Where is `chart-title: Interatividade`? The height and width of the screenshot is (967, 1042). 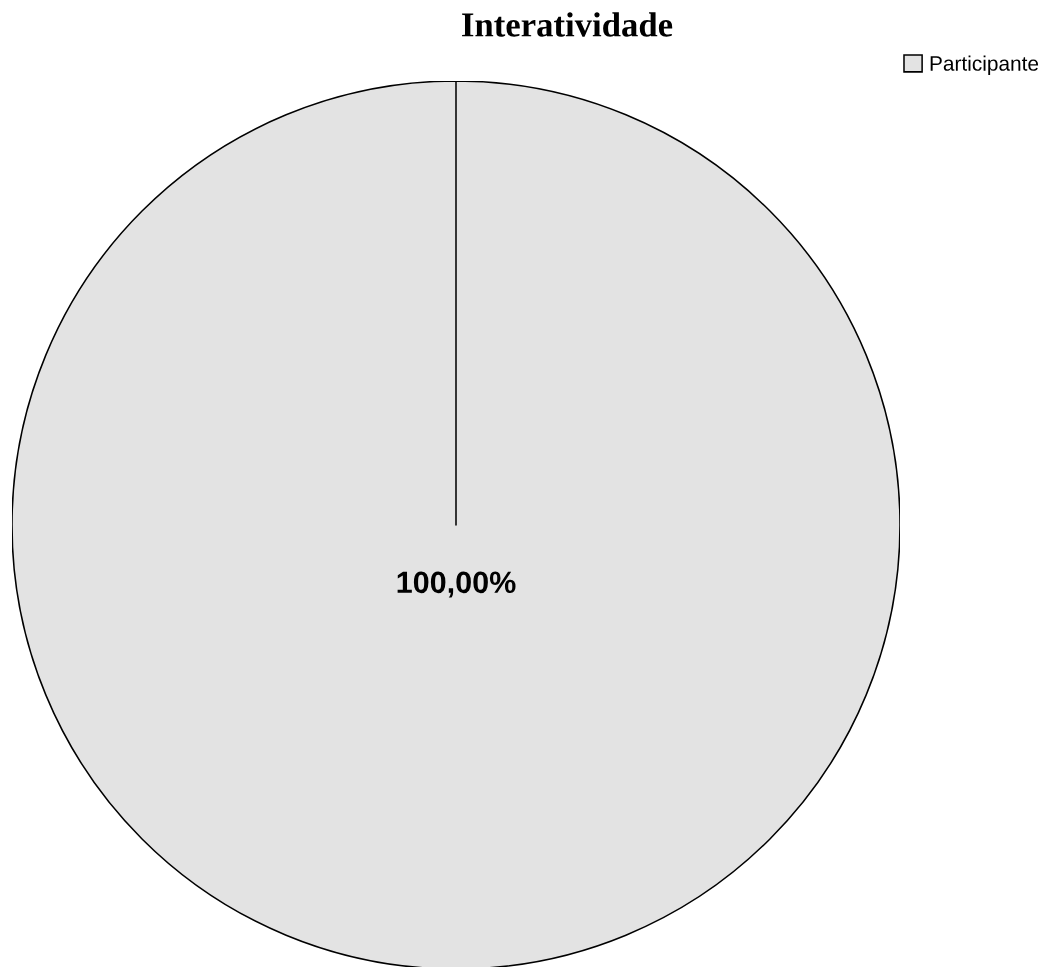
chart-title: Interatividade is located at coordinates (567, 24).